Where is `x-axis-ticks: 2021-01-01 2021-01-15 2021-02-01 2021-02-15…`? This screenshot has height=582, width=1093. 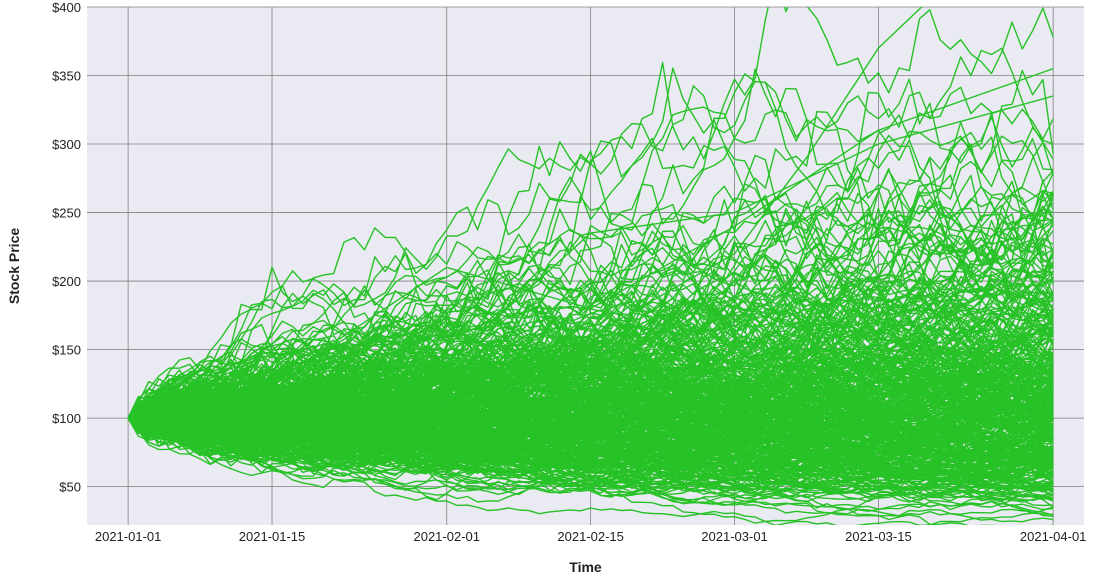
x-axis-ticks: 2021-01-01 2021-01-15 2021-02-01 2021-02-15… is located at coordinates (591, 536).